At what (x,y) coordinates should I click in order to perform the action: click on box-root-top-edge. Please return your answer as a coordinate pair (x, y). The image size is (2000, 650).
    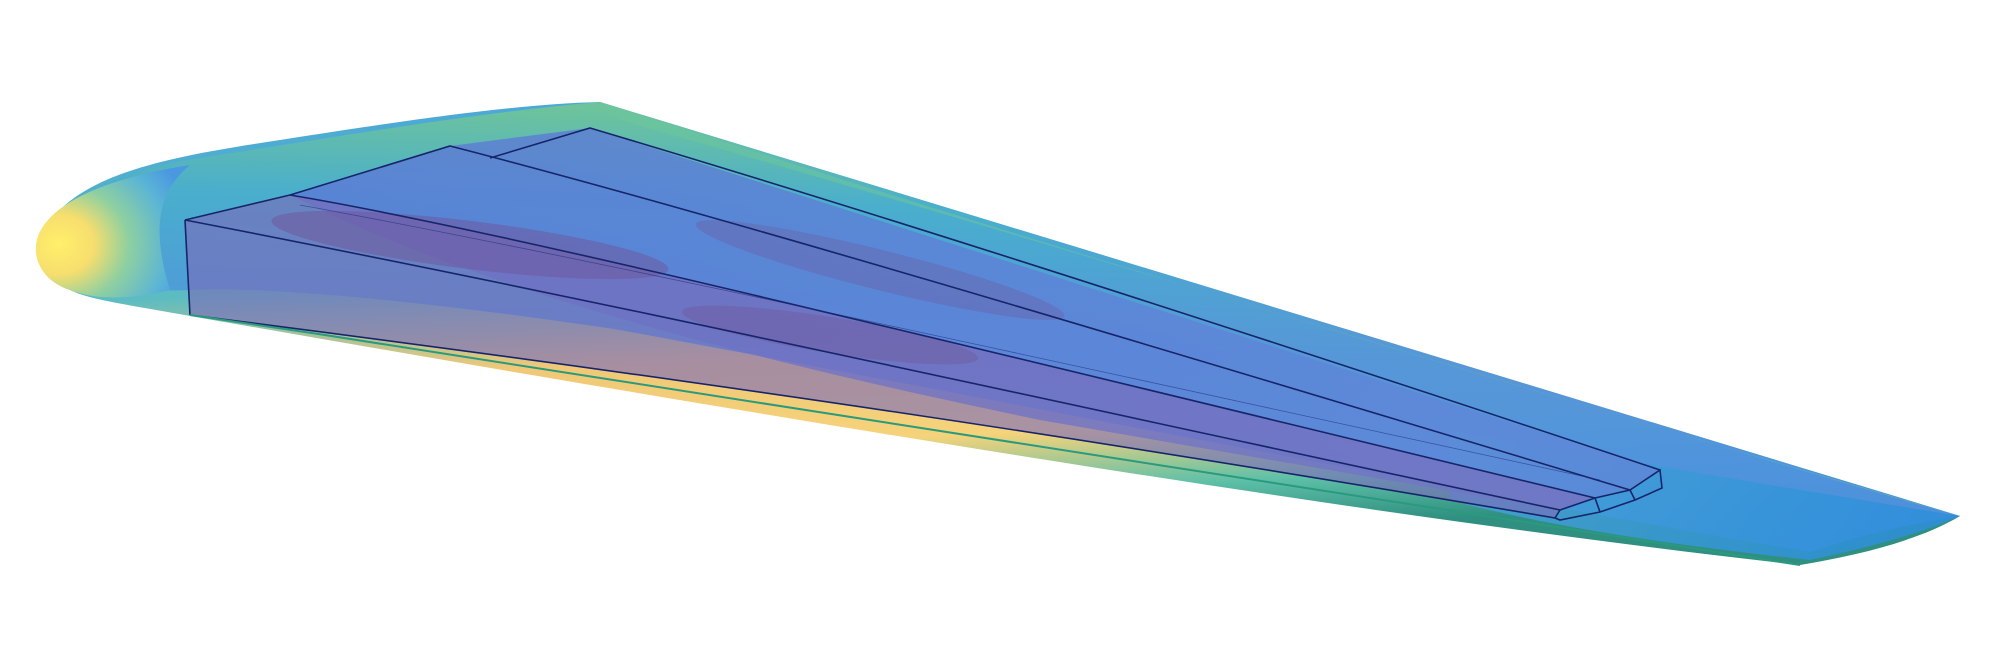
    Looking at the image, I should click on (237, 207).